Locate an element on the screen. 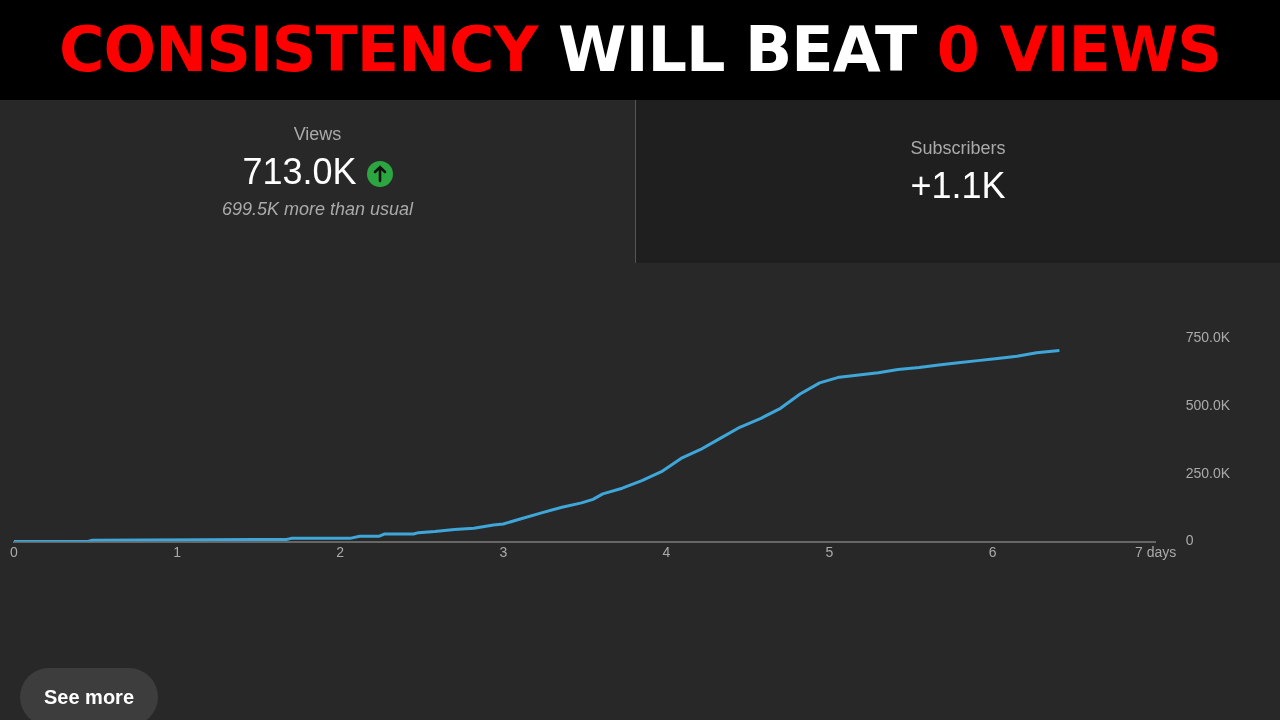 Image resolution: width=1280 pixels, height=720 pixels. text: +1.1K is located at coordinates (958, 186).